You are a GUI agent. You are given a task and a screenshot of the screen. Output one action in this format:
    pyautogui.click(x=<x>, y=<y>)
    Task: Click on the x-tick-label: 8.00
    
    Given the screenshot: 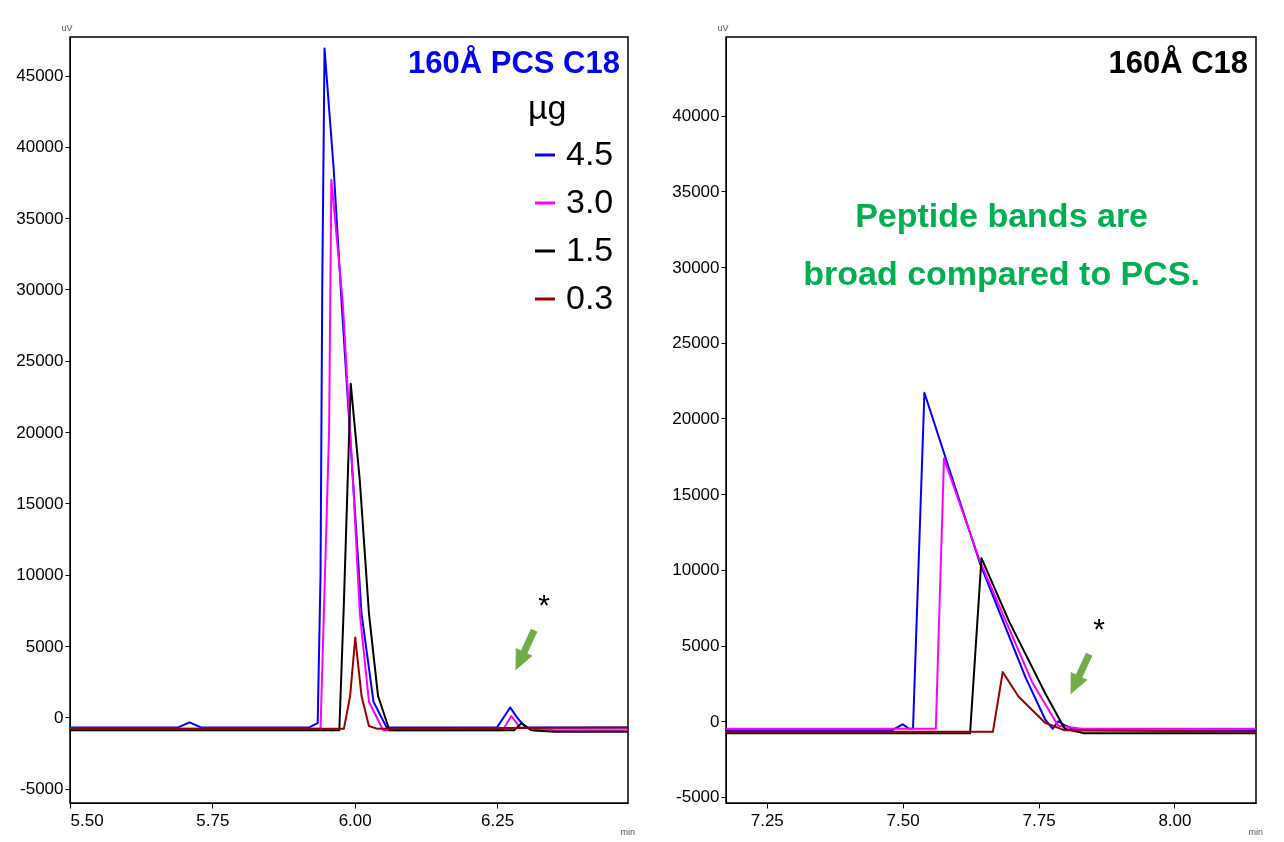 What is the action you would take?
    pyautogui.click(x=1175, y=820)
    